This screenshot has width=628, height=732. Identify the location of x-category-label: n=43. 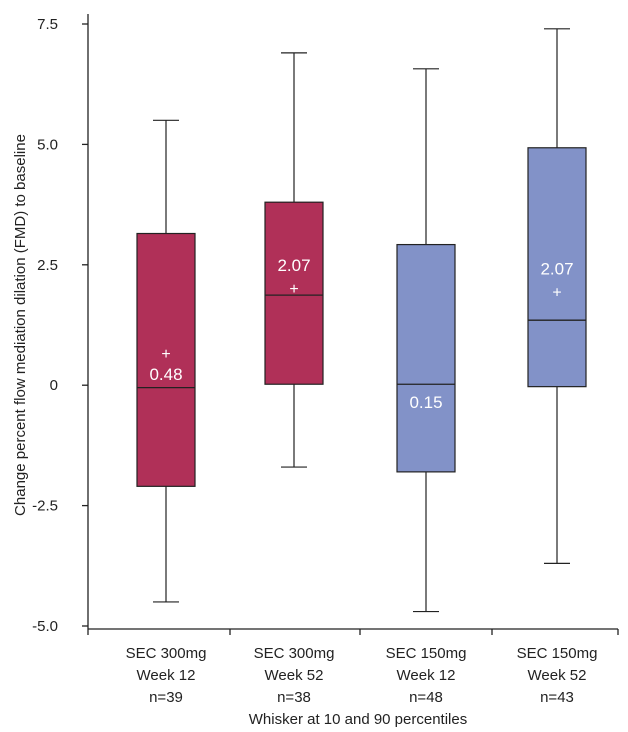
(557, 697).